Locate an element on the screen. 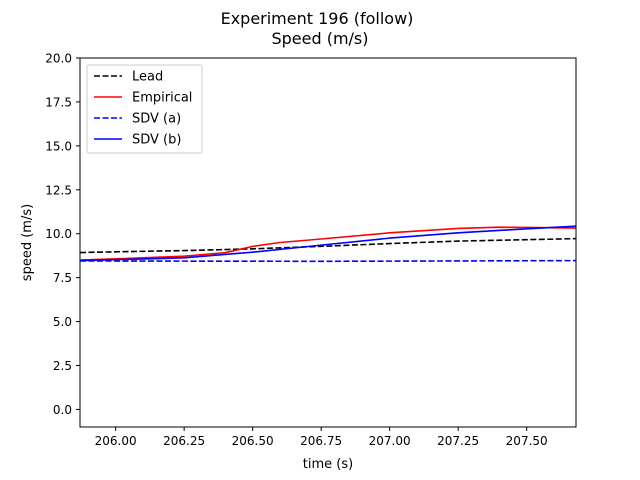 Image resolution: width=640 pixels, height=480 pixels. series-line-lead is located at coordinates (328, 245).